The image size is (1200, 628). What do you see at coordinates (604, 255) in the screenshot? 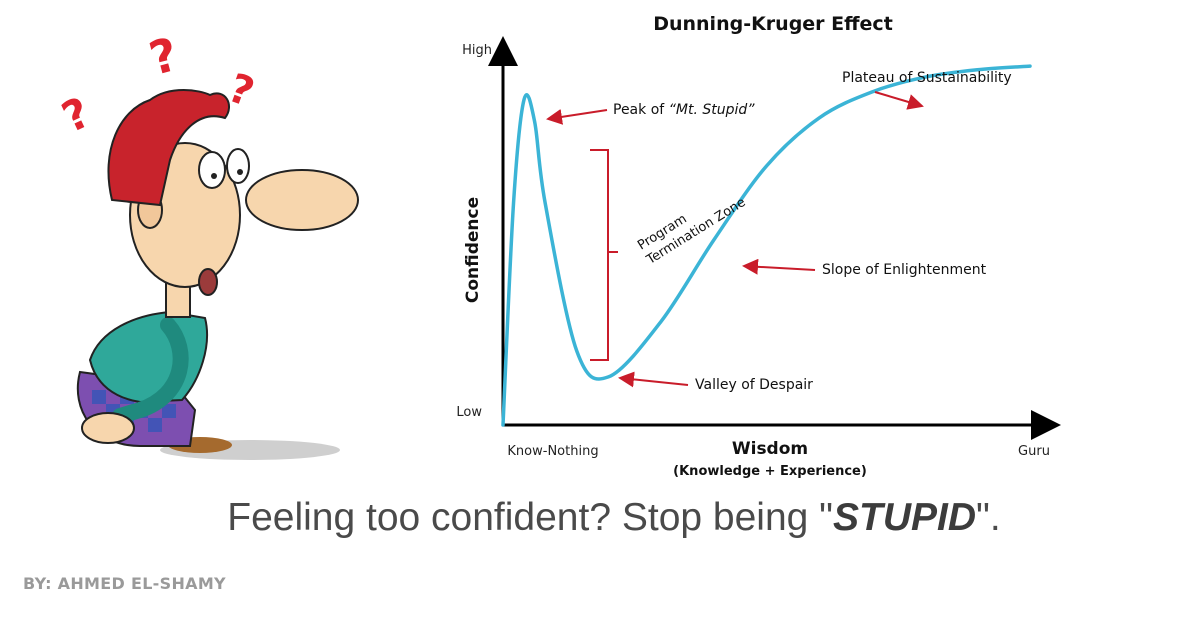
I see `zone-bracket` at bounding box center [604, 255].